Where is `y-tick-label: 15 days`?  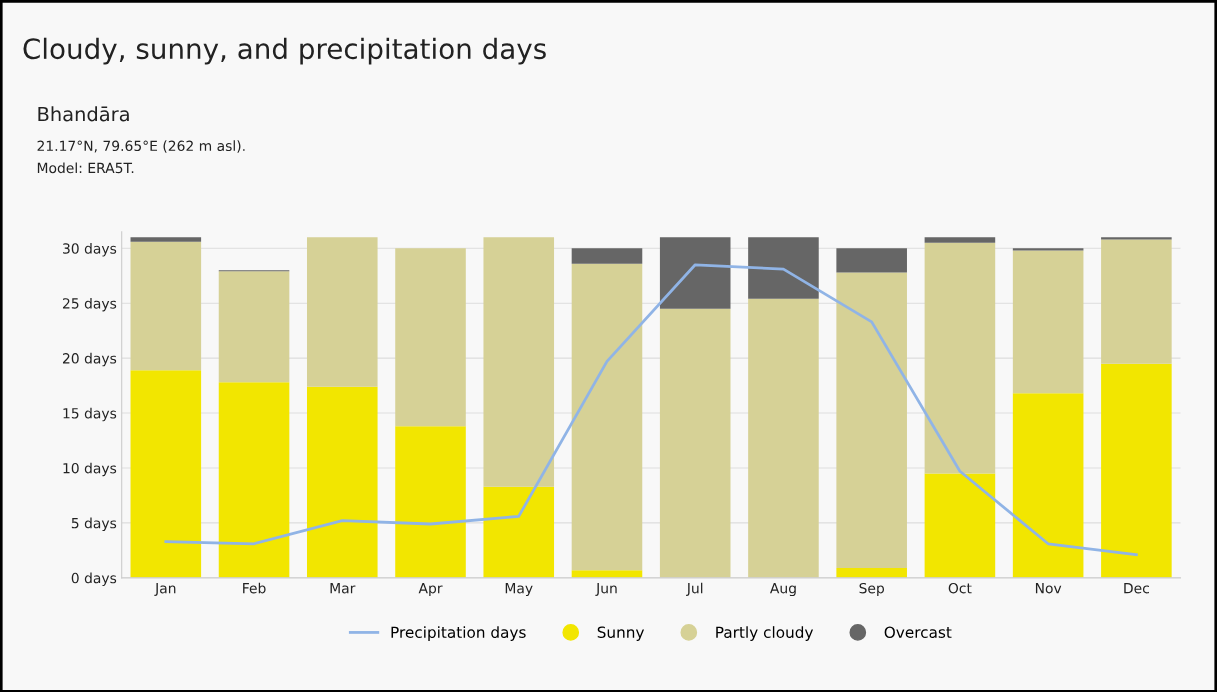 y-tick-label: 15 days is located at coordinates (90, 414).